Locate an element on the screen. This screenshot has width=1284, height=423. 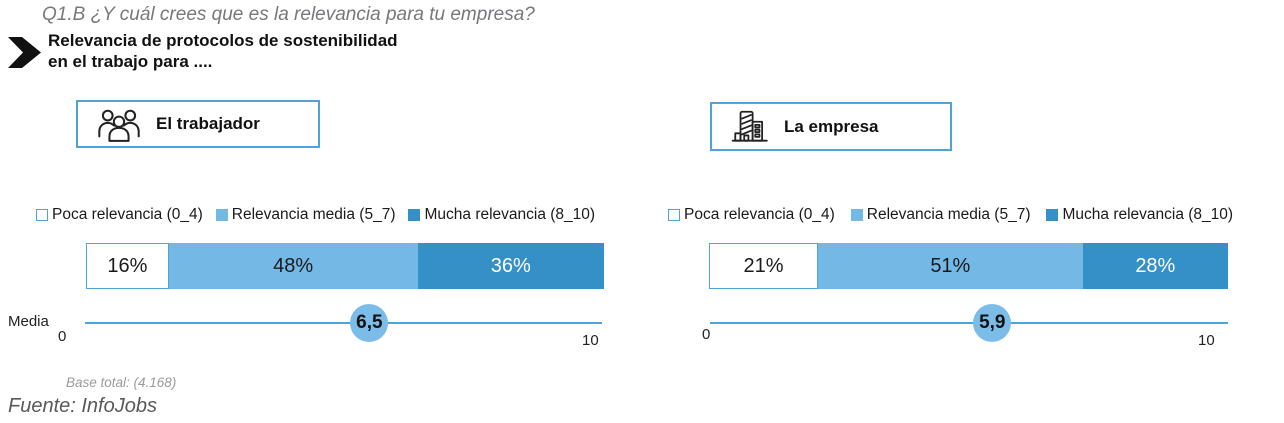
stacked-bar: 16% 48% 36% is located at coordinates (345, 266).